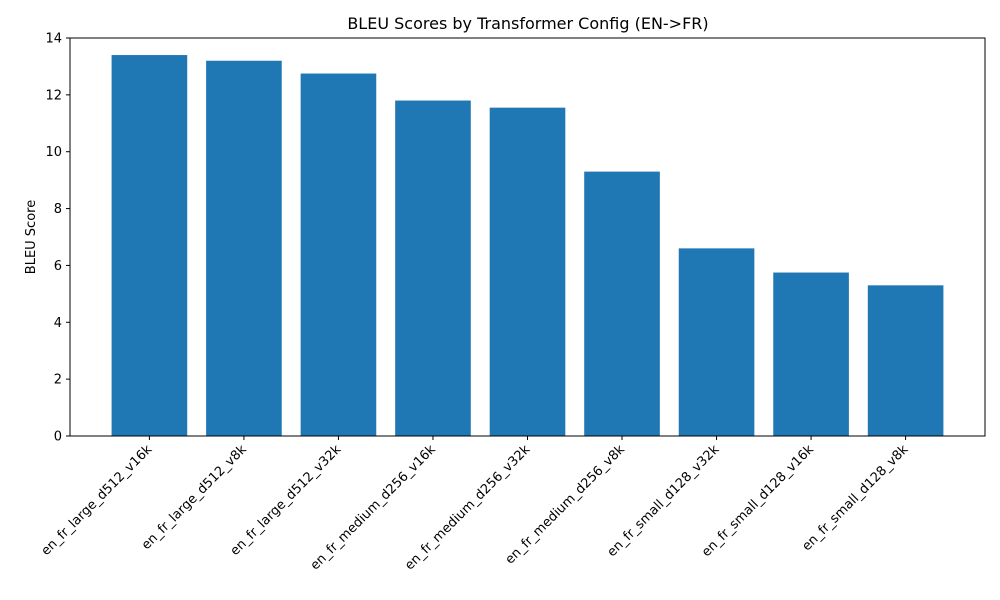 This screenshot has width=1000, height=600. What do you see at coordinates (811, 354) in the screenshot?
I see `bar-en_fr_small_d128_v16k` at bounding box center [811, 354].